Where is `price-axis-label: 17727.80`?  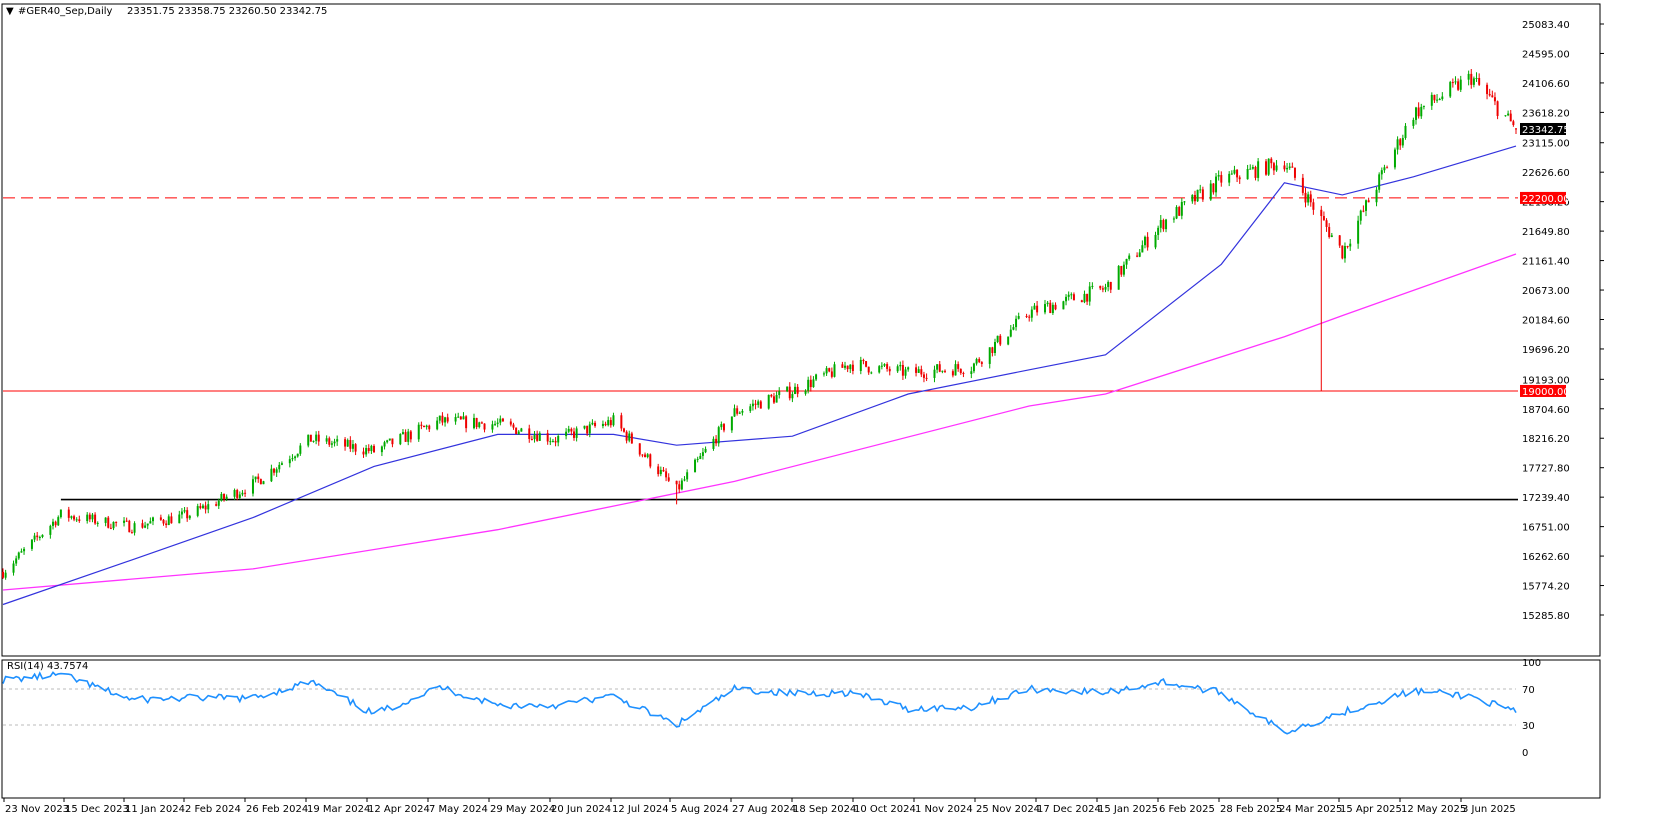
price-axis-label: 17727.80 is located at coordinates (1546, 469).